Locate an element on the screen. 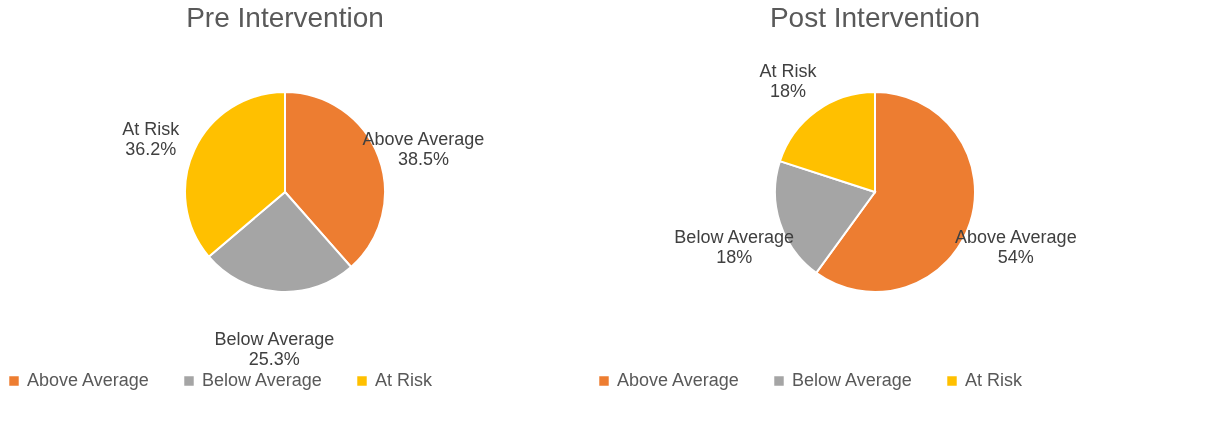 Image resolution: width=1231 pixels, height=426 pixels. data-label: 38.5% is located at coordinates (423, 158).